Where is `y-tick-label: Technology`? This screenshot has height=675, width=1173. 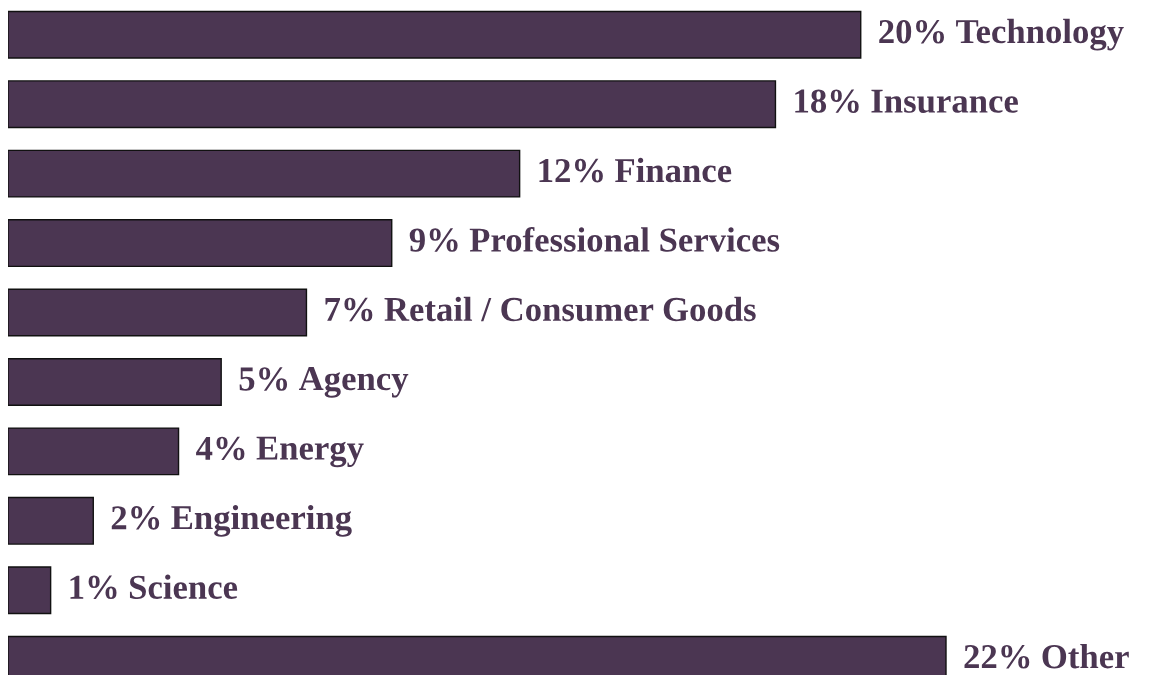
y-tick-label: Technology is located at coordinates (1040, 34).